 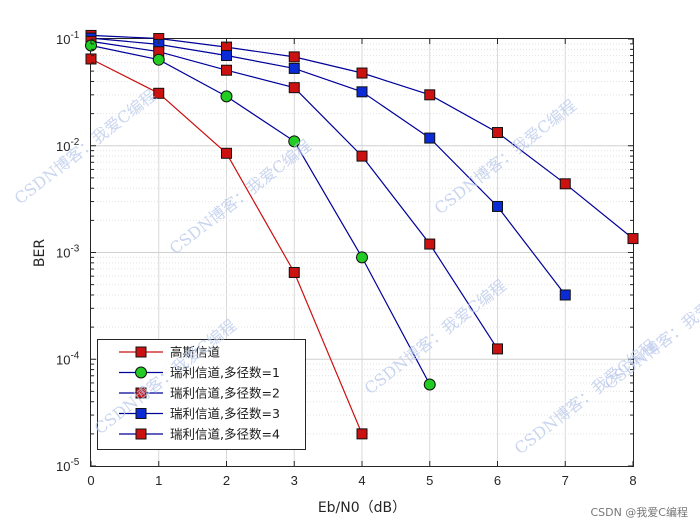 I want to click on x-tick-label: 8, so click(x=632, y=480).